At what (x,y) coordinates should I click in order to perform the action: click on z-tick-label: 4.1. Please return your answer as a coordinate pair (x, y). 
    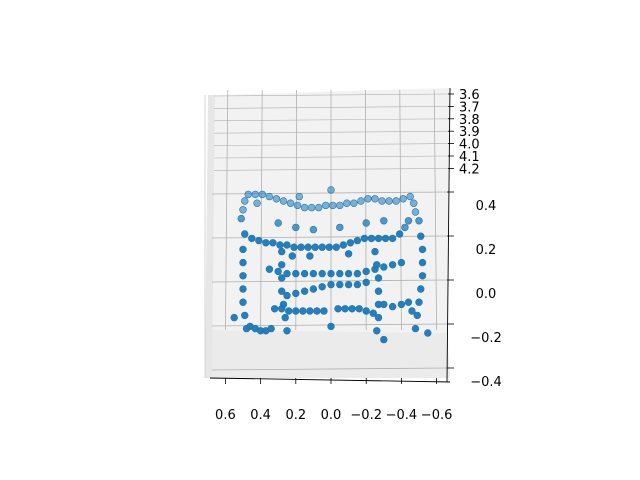
    Looking at the image, I should click on (469, 157).